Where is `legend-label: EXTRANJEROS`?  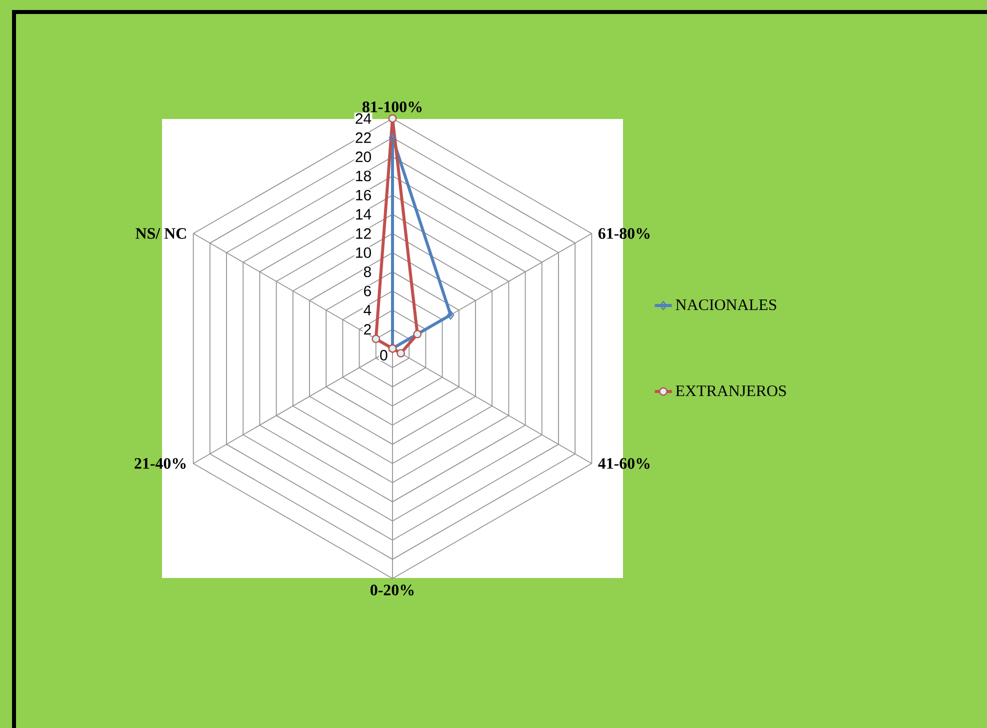
legend-label: EXTRANJEROS is located at coordinates (731, 390).